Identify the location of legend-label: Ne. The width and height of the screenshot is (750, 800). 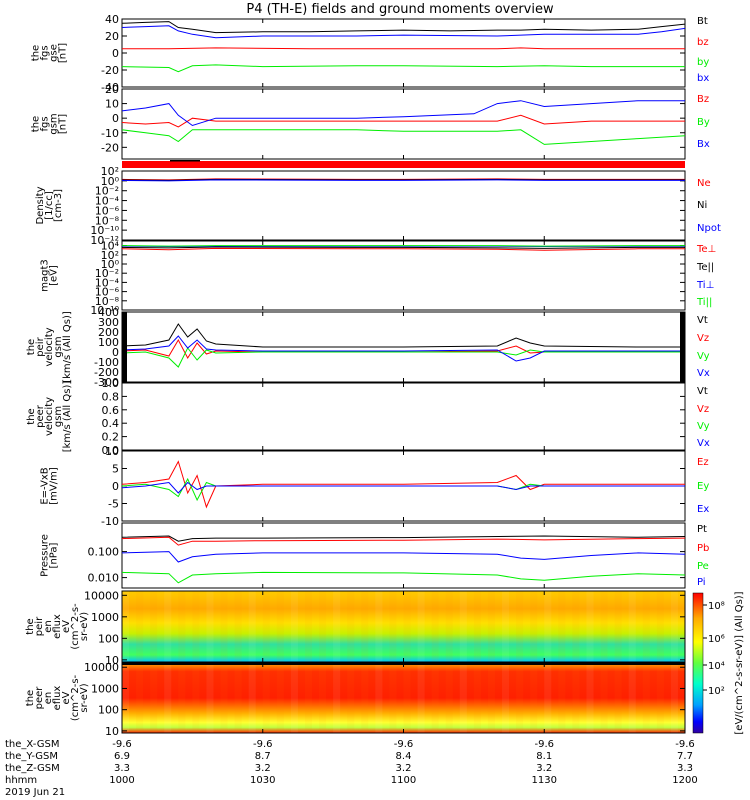
(704, 183).